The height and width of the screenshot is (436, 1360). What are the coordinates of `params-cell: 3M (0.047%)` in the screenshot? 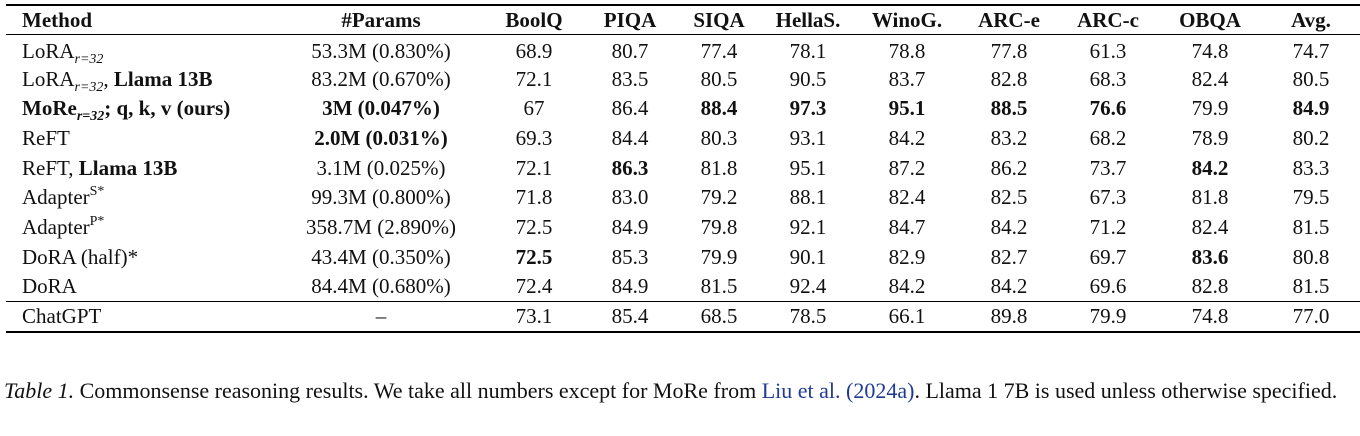 It's located at (381, 108).